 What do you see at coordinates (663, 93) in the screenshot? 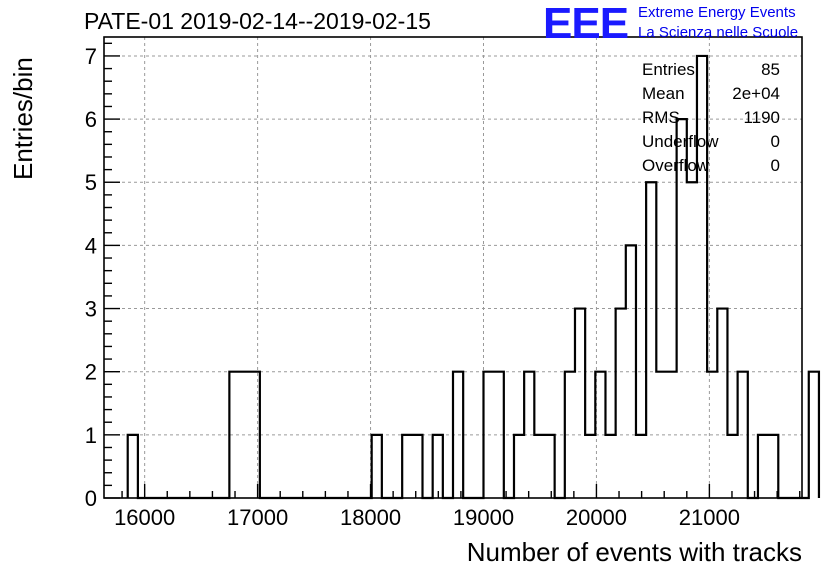
I see `stats-label: Mean` at bounding box center [663, 93].